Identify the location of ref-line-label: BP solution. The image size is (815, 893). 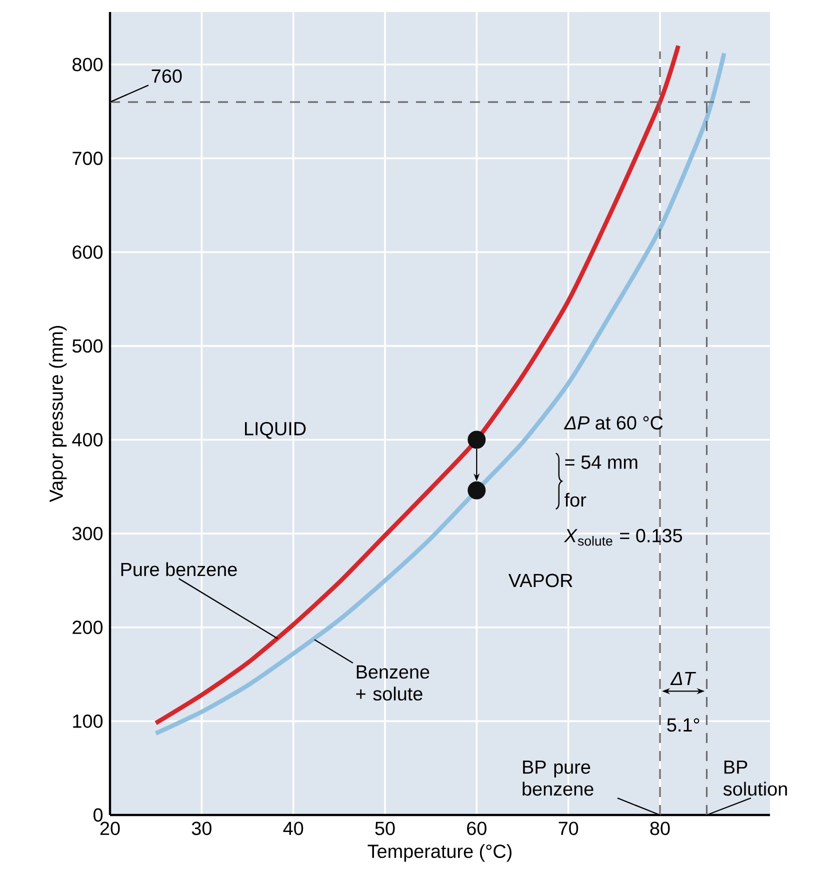
(755, 778).